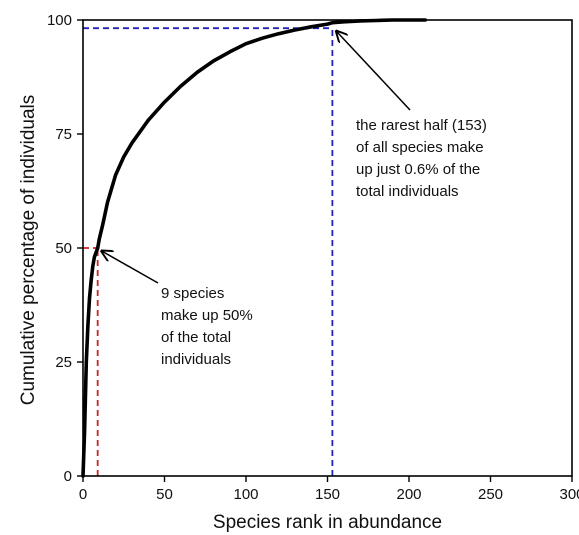 This screenshot has height=535, width=579. What do you see at coordinates (63, 134) in the screenshot?
I see `y-tick-label: 75` at bounding box center [63, 134].